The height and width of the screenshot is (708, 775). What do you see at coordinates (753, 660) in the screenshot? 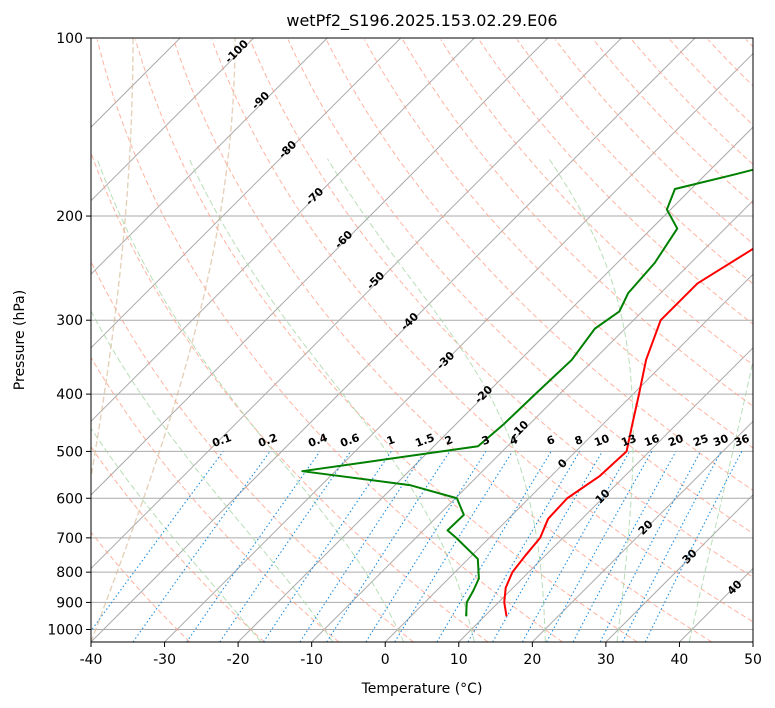
I see `x-tick-label: 50` at bounding box center [753, 660].